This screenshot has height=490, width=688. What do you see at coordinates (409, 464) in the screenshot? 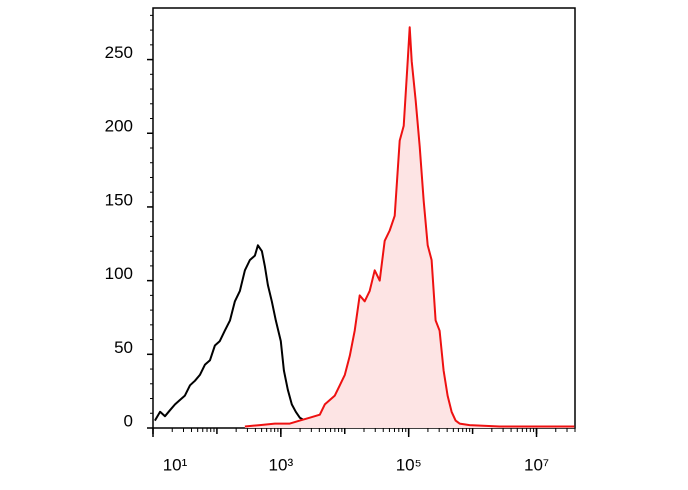
I see `x-tick-label: 10⁵` at bounding box center [409, 464].